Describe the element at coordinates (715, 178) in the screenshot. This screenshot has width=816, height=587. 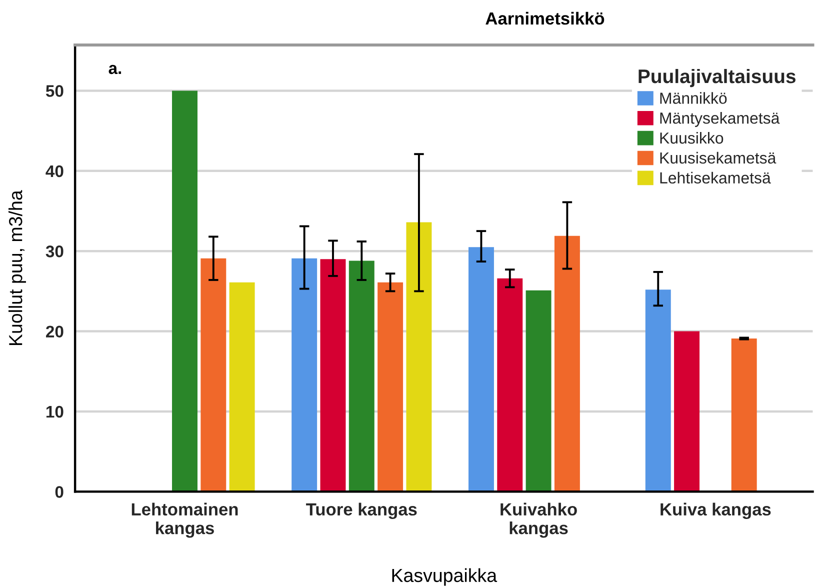
I see `legend-label: Lehtisekametsä` at that location.